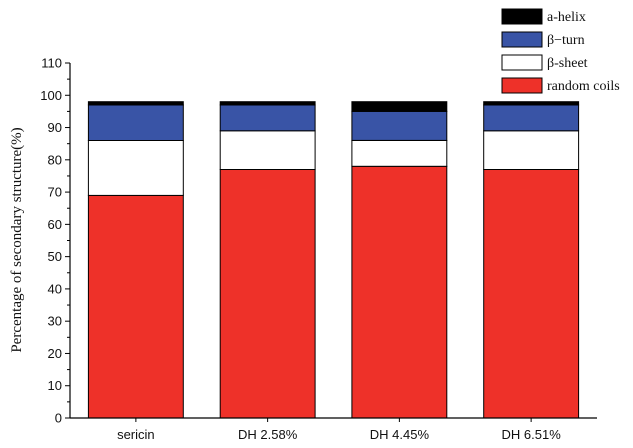  Describe the element at coordinates (268, 434) in the screenshot. I see `x-tick-label: DH 2.58%` at that location.